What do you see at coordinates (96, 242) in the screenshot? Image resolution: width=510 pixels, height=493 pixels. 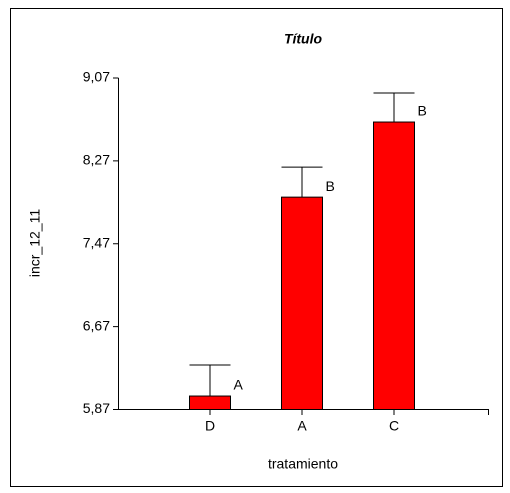 I see `y-tick-label: 7,47` at bounding box center [96, 242].